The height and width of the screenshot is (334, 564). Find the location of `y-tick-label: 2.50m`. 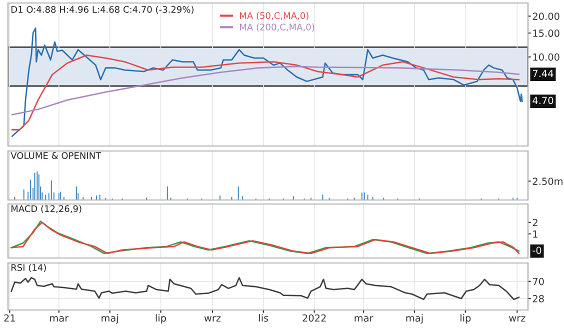

y-tick-label: 2.50m is located at coordinates (547, 181).